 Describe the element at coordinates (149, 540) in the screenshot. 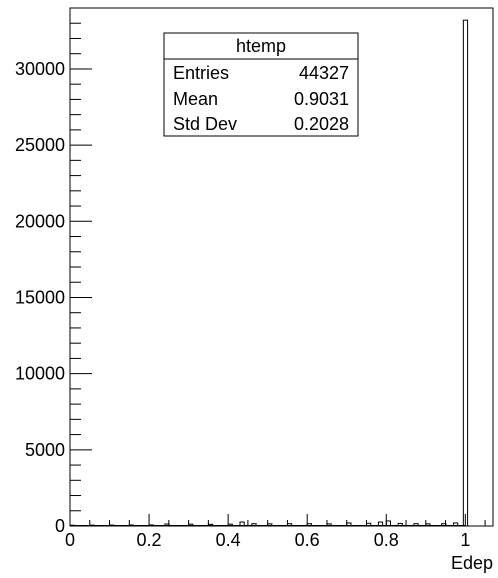

I see `x-tick-label-1: 0.2` at that location.